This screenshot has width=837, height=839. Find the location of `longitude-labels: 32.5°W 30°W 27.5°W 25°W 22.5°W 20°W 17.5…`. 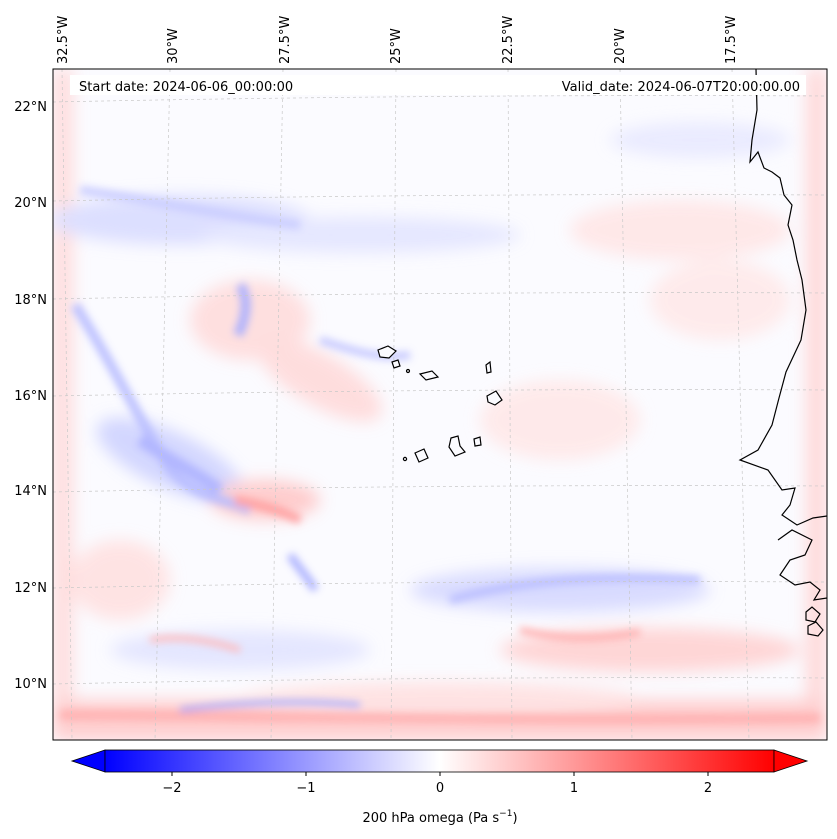

longitude-labels: 32.5°W 30°W 27.5°W 25°W 22.5°W 20°W 17.5… is located at coordinates (397, 40).